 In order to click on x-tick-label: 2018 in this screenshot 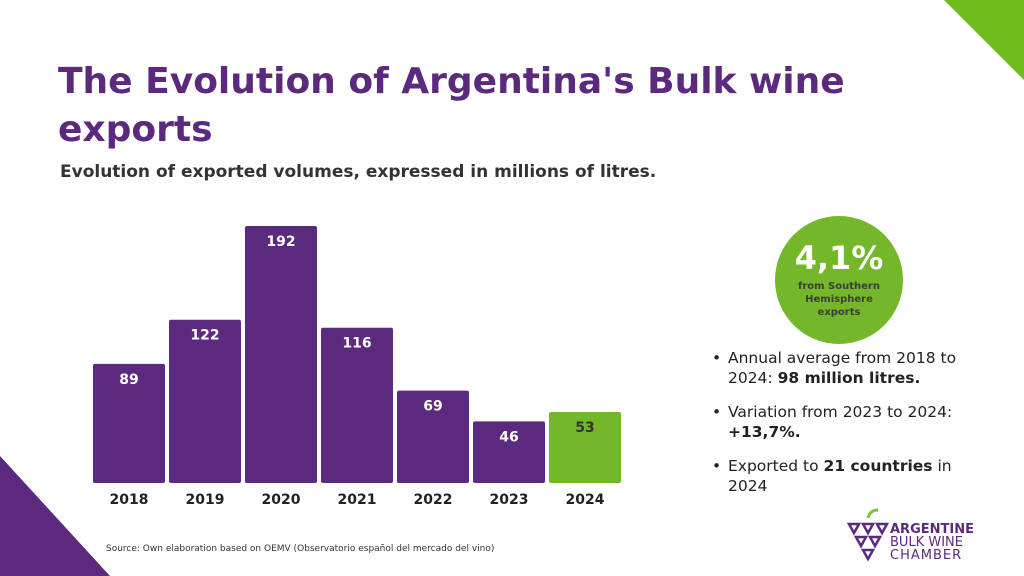, I will do `click(129, 500)`.